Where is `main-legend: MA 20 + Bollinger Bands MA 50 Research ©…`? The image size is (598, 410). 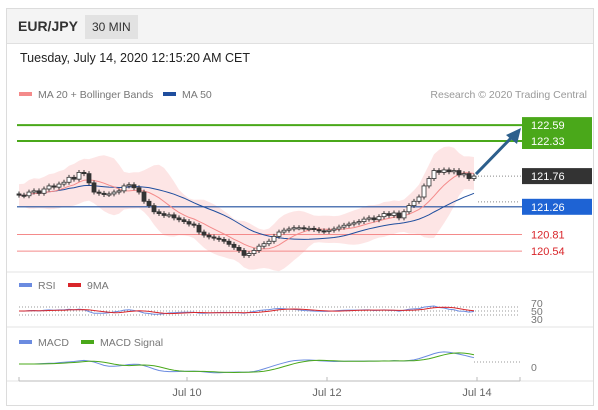 main-legend: MA 20 + Bollinger Bands MA 50 Research ©… is located at coordinates (303, 95).